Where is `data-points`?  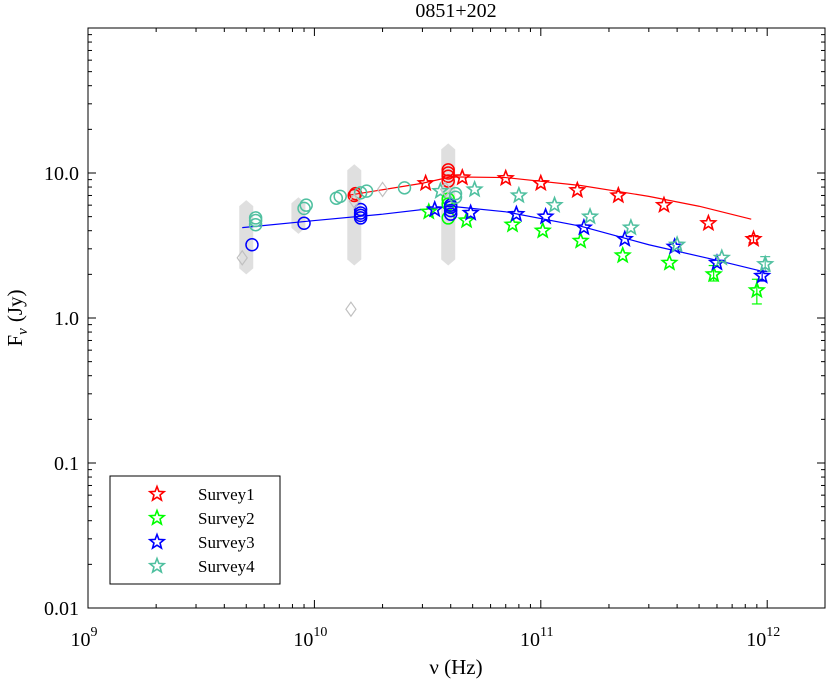
data-points is located at coordinates (505, 240).